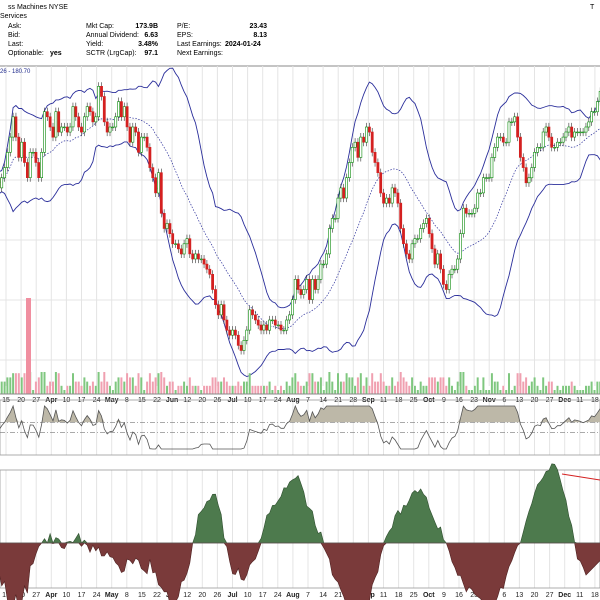 The width and height of the screenshot is (600, 600). What do you see at coordinates (97, 595) in the screenshot?
I see `x-tick-label: 24` at bounding box center [97, 595].